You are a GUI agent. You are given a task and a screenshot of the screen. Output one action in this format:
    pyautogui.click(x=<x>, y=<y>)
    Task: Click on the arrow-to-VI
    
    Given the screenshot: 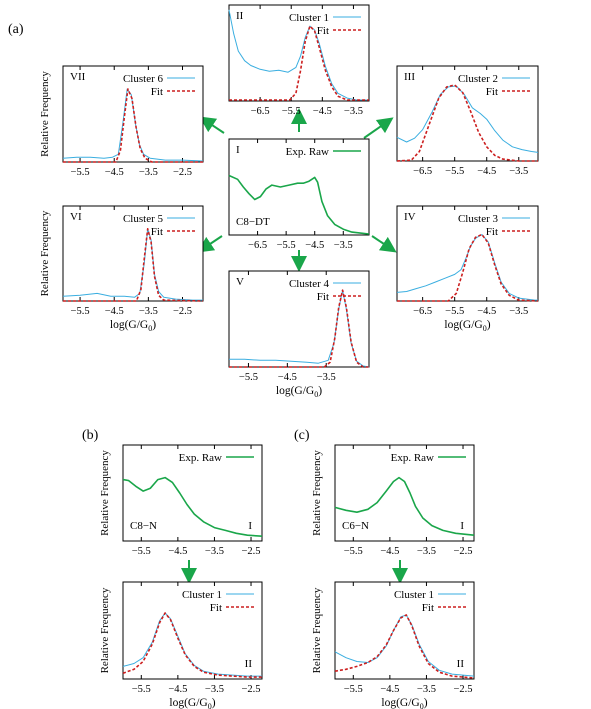 What is the action you would take?
    pyautogui.click(x=210, y=244)
    